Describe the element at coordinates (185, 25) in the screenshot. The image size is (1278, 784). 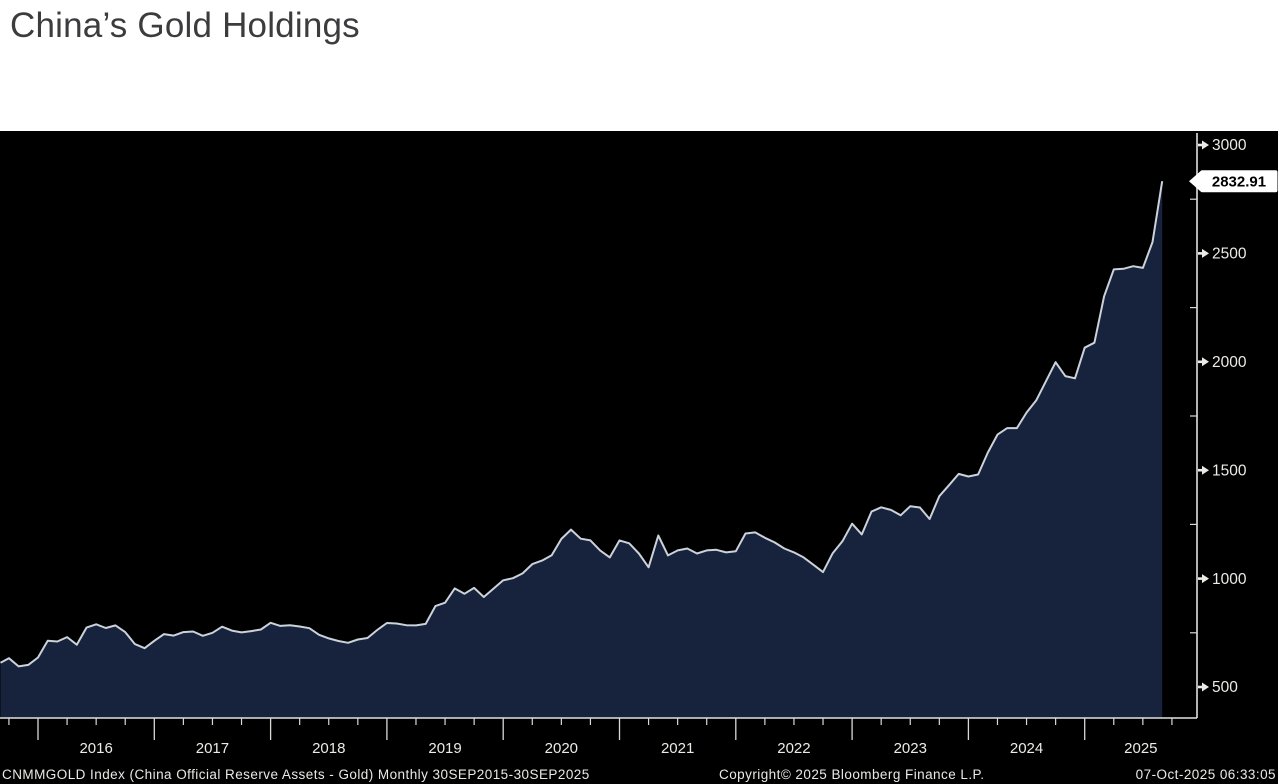
I see `page-title: China’s Gold Holdings` at that location.